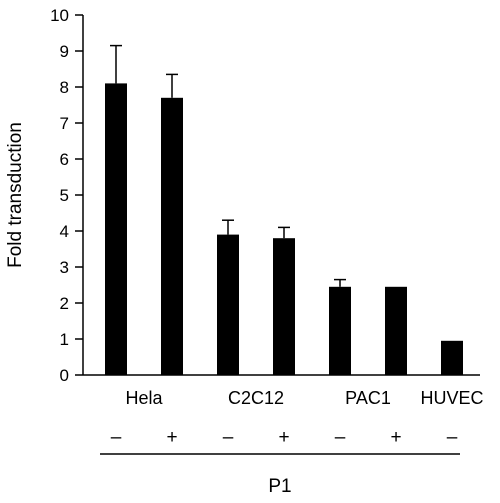 This screenshot has height=503, width=500. Describe the element at coordinates (451, 398) in the screenshot. I see `group-label: HUVEC` at that location.